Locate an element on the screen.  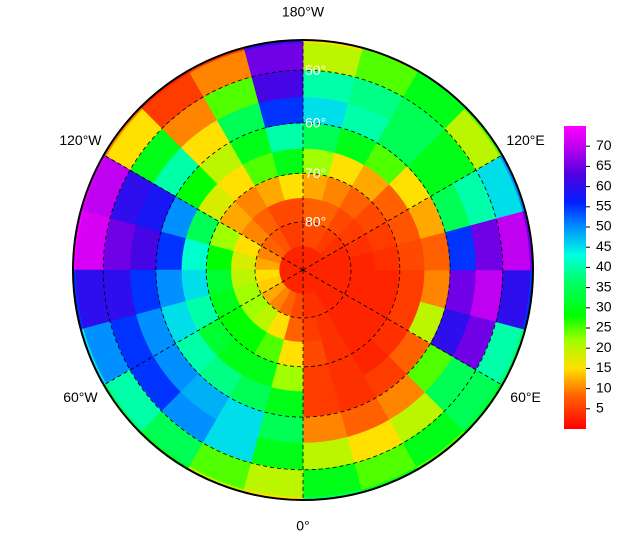
latitude-label: 70° is located at coordinates (315, 173).